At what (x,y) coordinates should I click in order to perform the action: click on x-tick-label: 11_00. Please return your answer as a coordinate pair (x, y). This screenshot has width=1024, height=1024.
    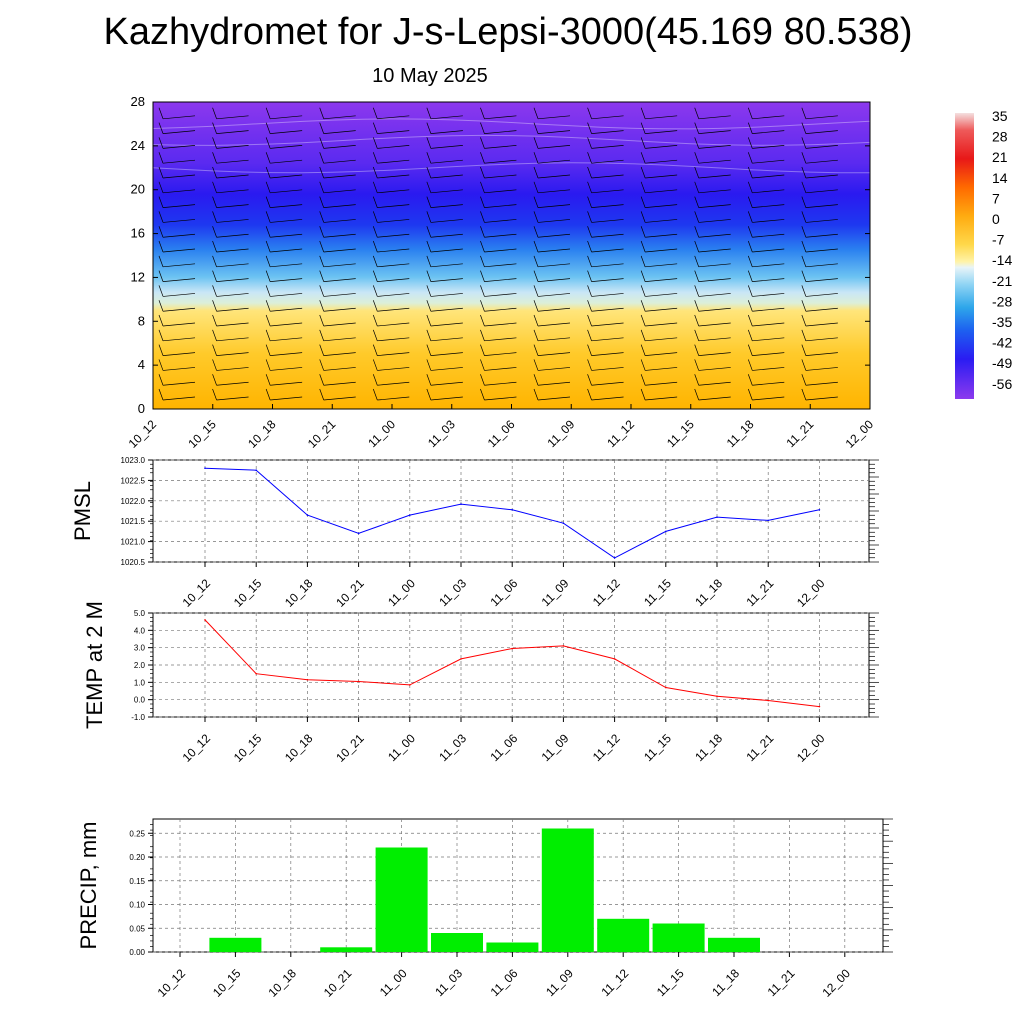
    Looking at the image, I should click on (401, 747).